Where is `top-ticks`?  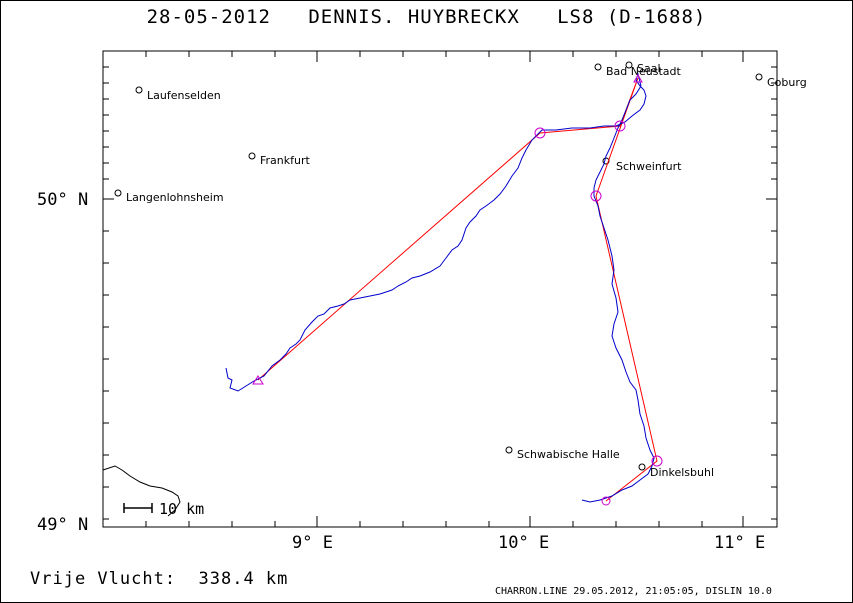 top-ticks is located at coordinates (444, 56).